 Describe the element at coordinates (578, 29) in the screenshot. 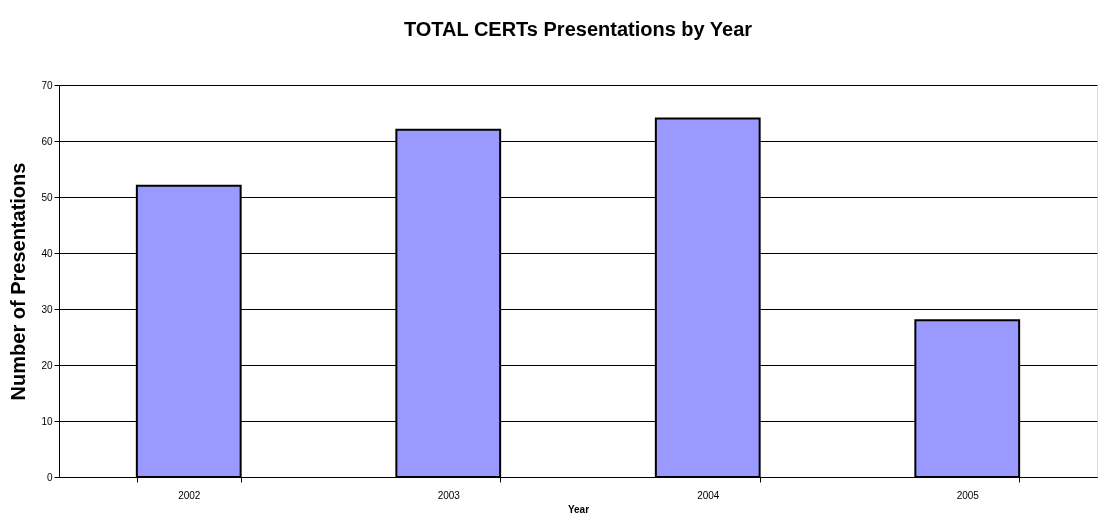

I see `chart-title: TOTAL CERTs Presentations by Year` at that location.